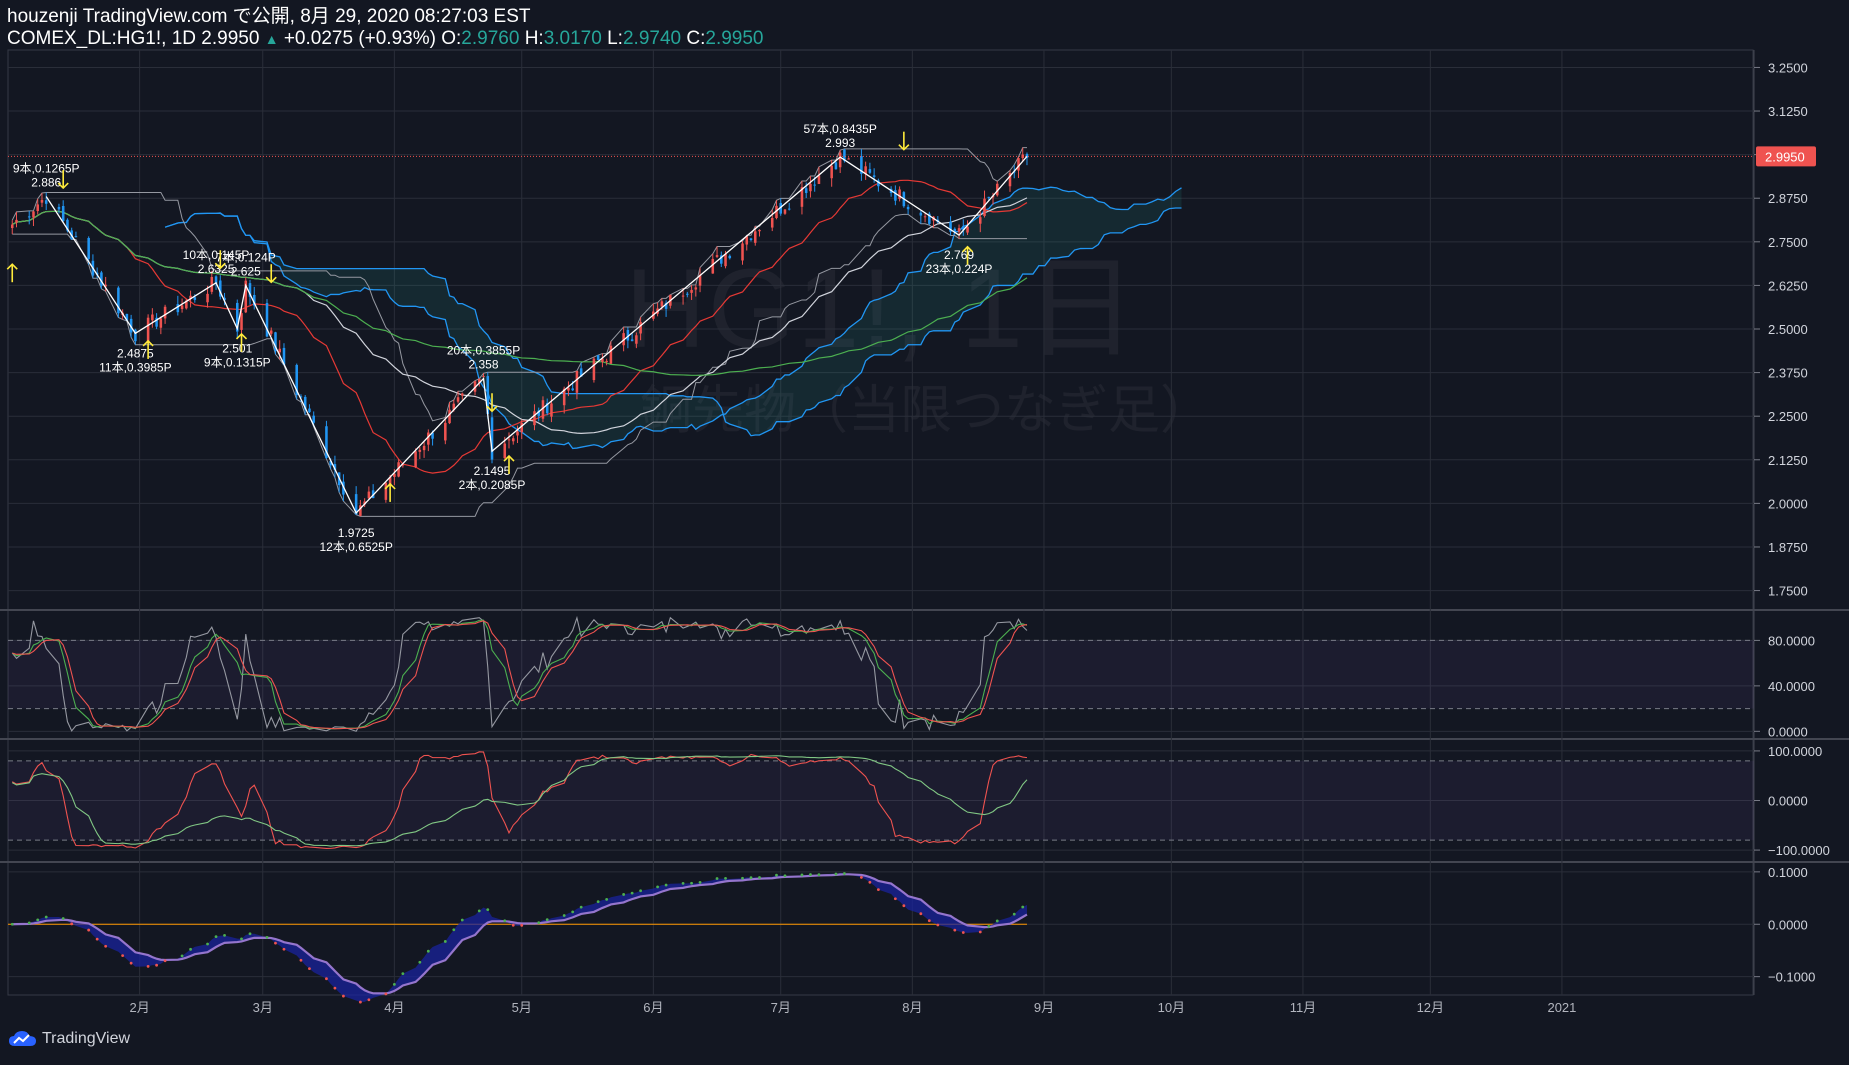 The width and height of the screenshot is (1849, 1065). Describe the element at coordinates (69, 1039) in the screenshot. I see `tradingview-logo: TradingView` at that location.